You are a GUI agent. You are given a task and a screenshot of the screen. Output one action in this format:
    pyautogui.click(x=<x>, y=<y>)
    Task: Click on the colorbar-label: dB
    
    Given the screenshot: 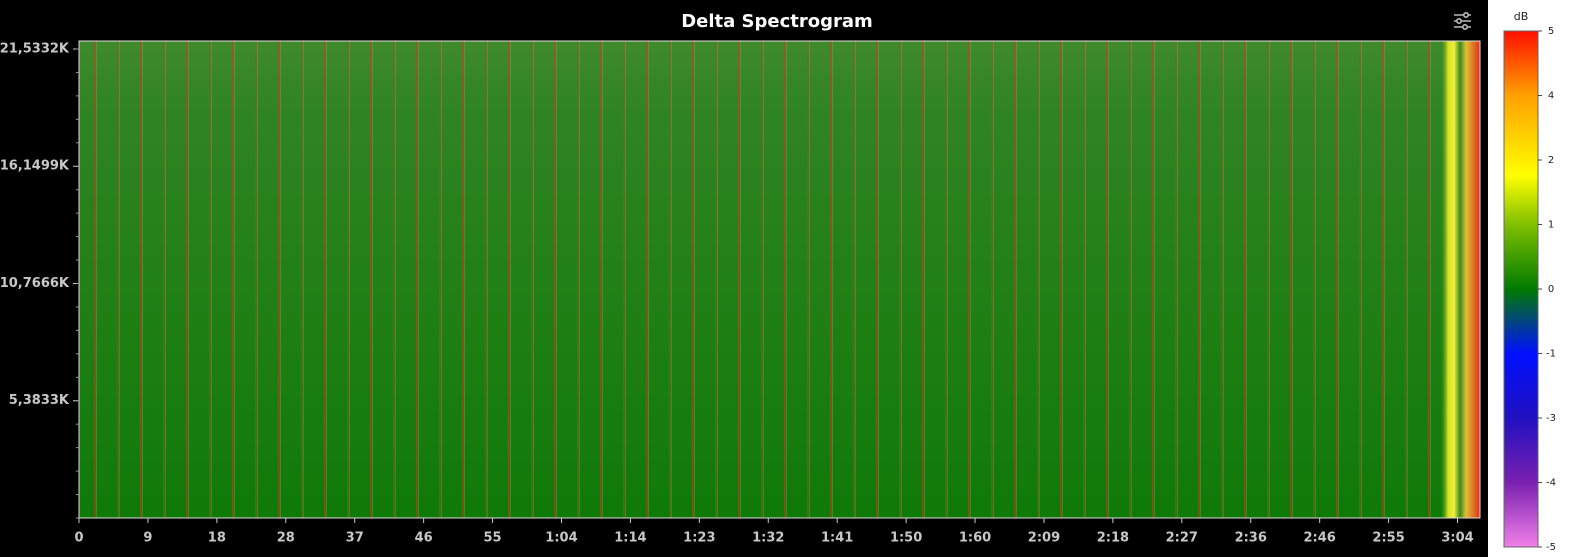 What is the action you would take?
    pyautogui.click(x=1521, y=16)
    